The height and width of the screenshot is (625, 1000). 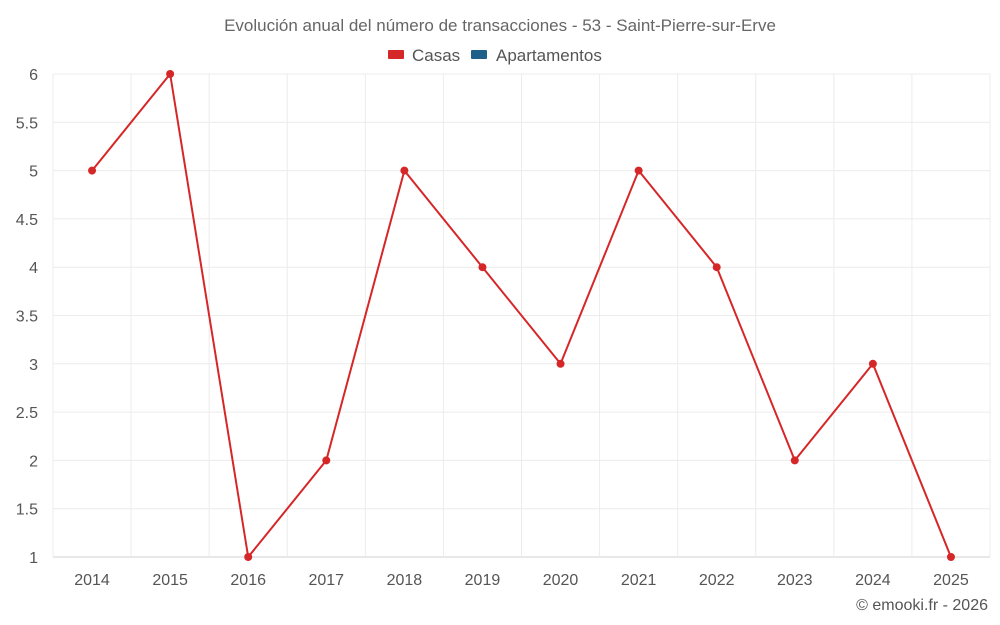 I want to click on x-tick-label: 2019, so click(x=483, y=580).